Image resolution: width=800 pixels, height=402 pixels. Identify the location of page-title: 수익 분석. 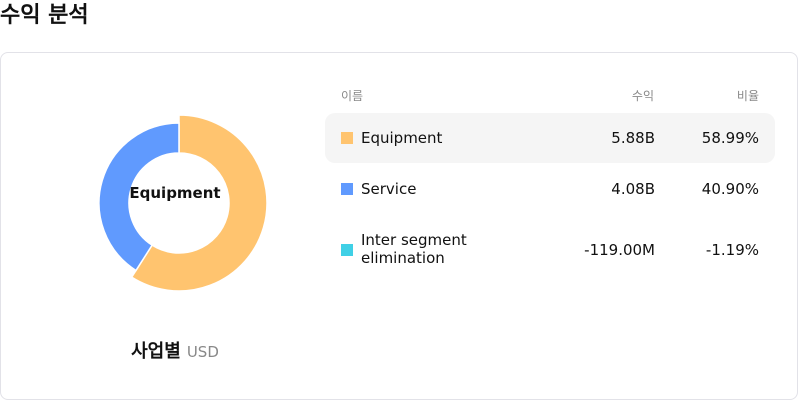
(44, 15).